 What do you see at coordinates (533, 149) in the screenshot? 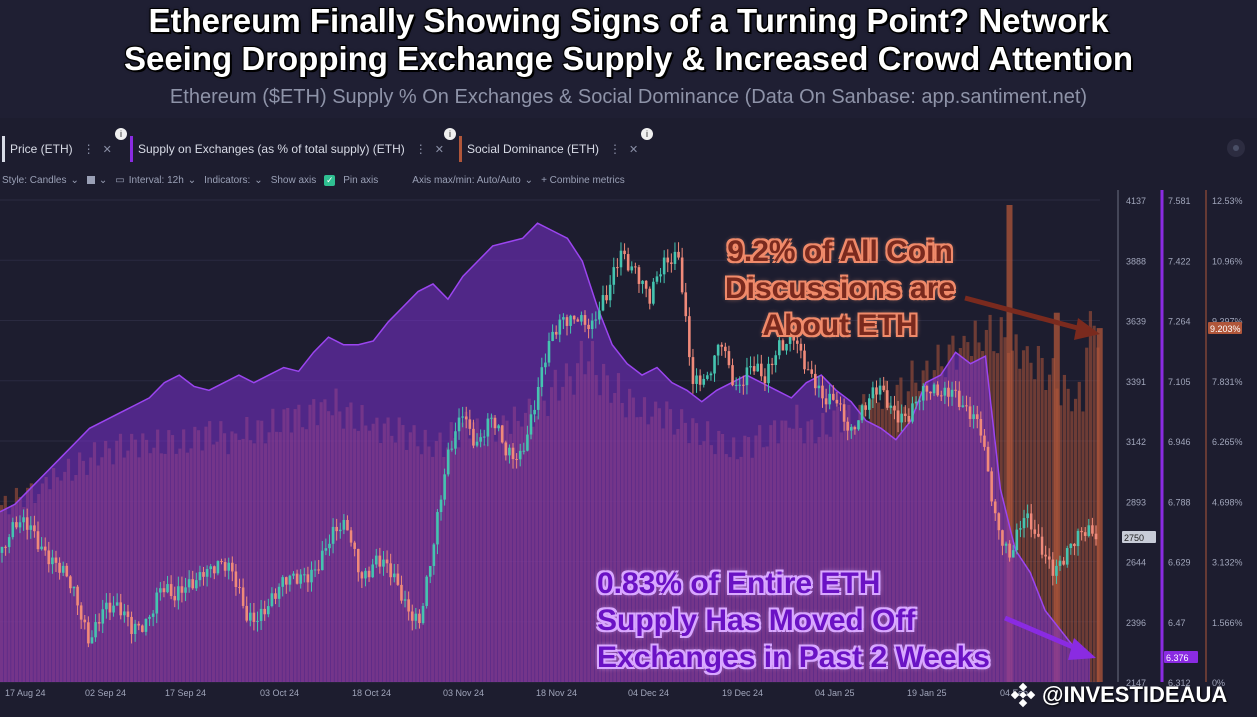
I see `tab-label: Social Dominance (ETH)` at bounding box center [533, 149].